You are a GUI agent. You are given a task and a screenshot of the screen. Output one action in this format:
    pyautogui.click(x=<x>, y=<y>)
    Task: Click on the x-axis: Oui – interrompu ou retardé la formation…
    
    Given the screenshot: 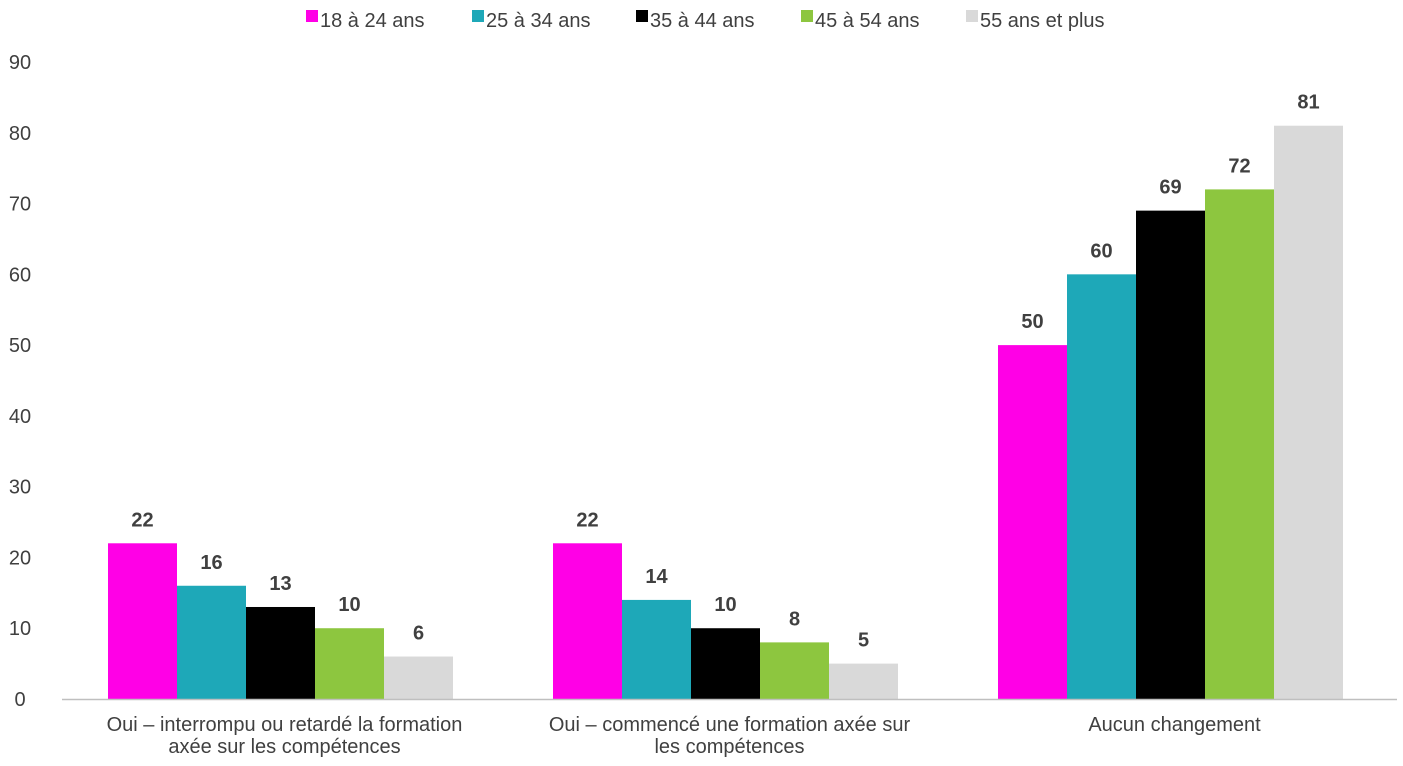 What is the action you would take?
    pyautogui.click(x=729, y=728)
    